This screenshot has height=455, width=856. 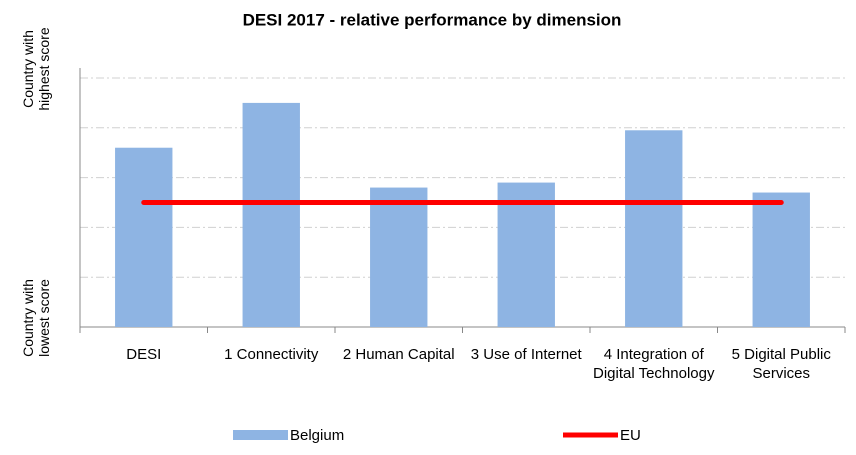 What do you see at coordinates (271, 354) in the screenshot?
I see `x-tick-label: 1 Connectivity` at bounding box center [271, 354].